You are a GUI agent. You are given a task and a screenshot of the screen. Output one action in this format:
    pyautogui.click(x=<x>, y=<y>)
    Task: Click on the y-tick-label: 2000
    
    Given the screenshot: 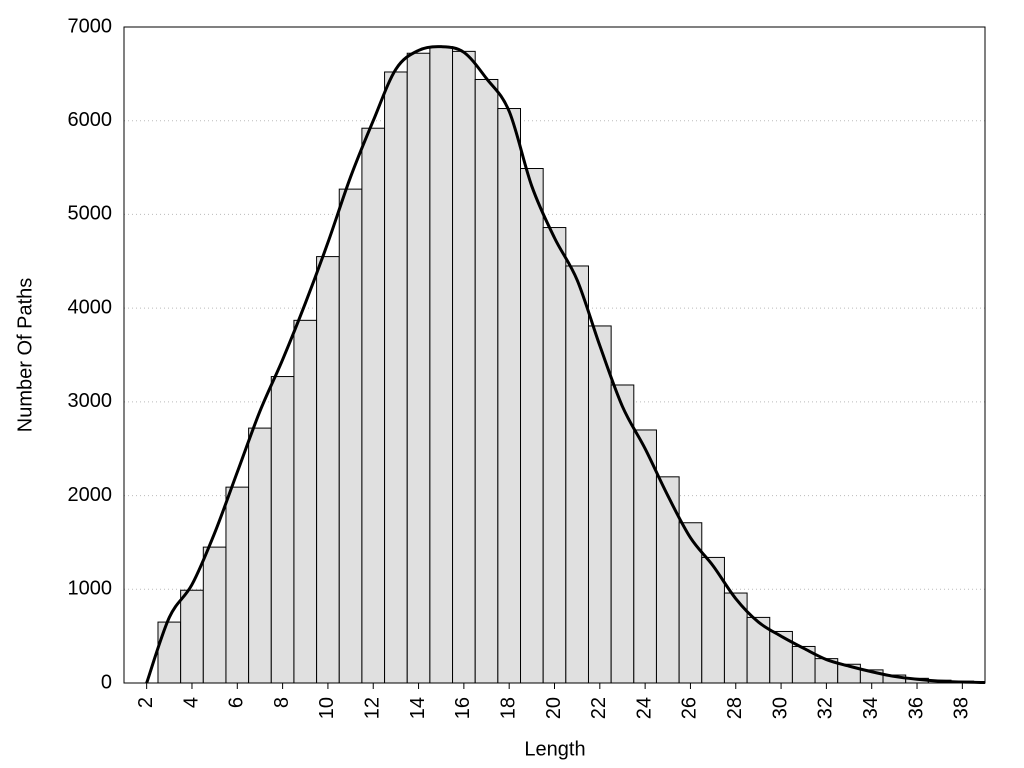 What is the action you would take?
    pyautogui.click(x=90, y=495)
    